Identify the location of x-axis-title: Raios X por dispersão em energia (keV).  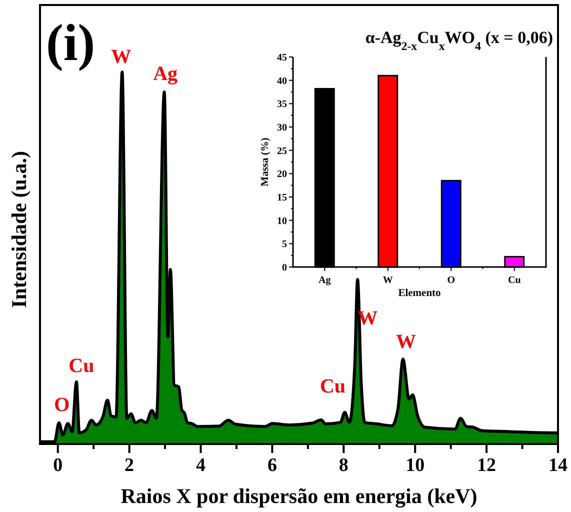
(299, 496).